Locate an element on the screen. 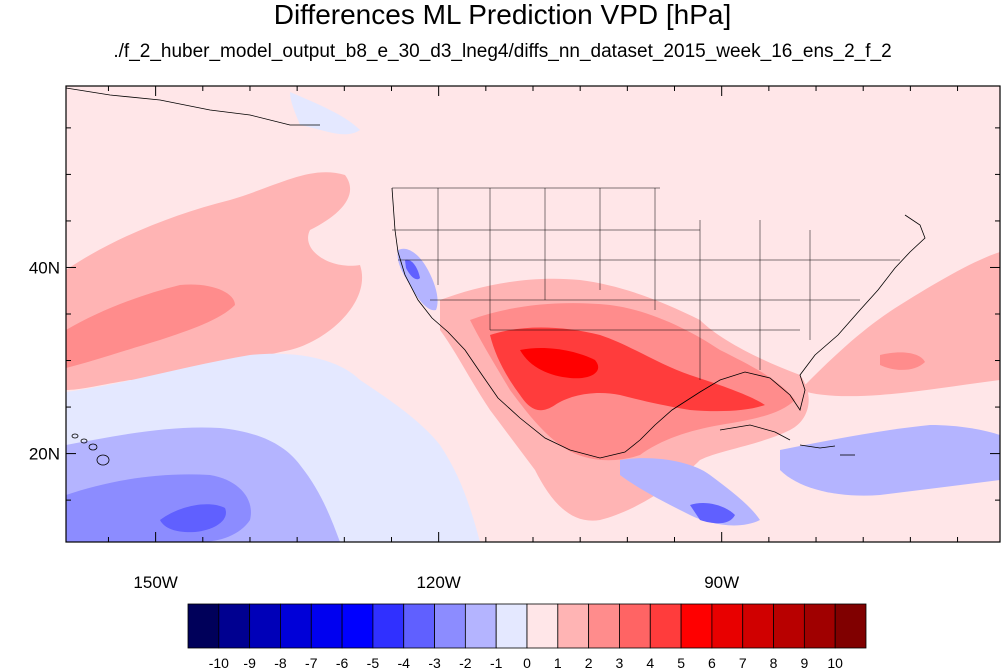  pacific-cool-core is located at coordinates (193, 518).